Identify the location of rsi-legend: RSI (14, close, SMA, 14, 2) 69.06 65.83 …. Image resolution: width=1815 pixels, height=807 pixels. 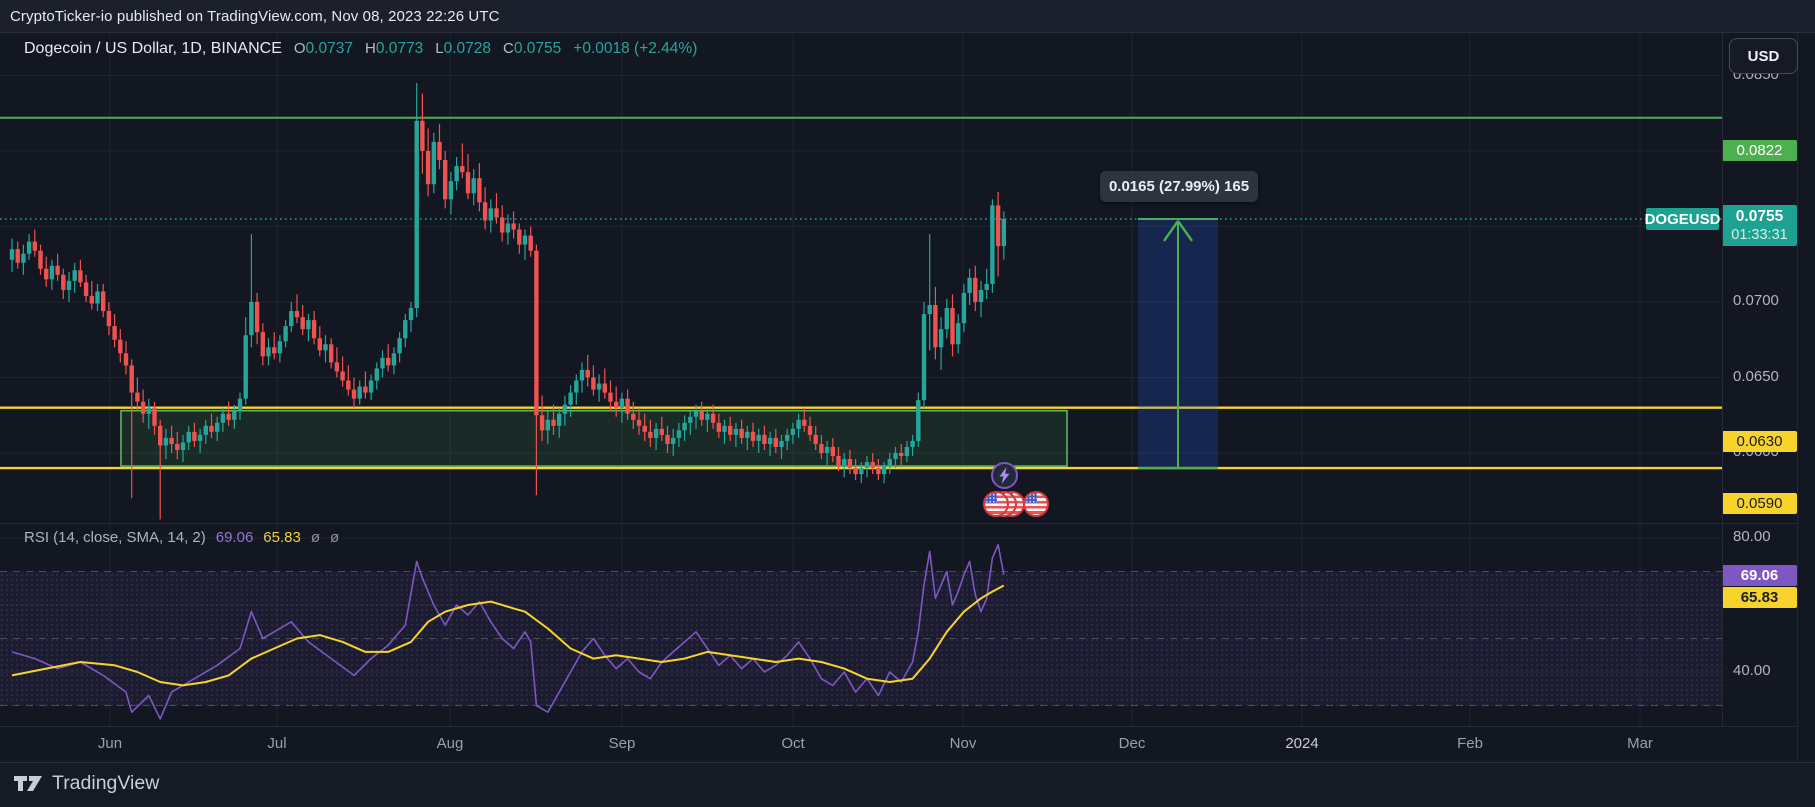
(181, 537).